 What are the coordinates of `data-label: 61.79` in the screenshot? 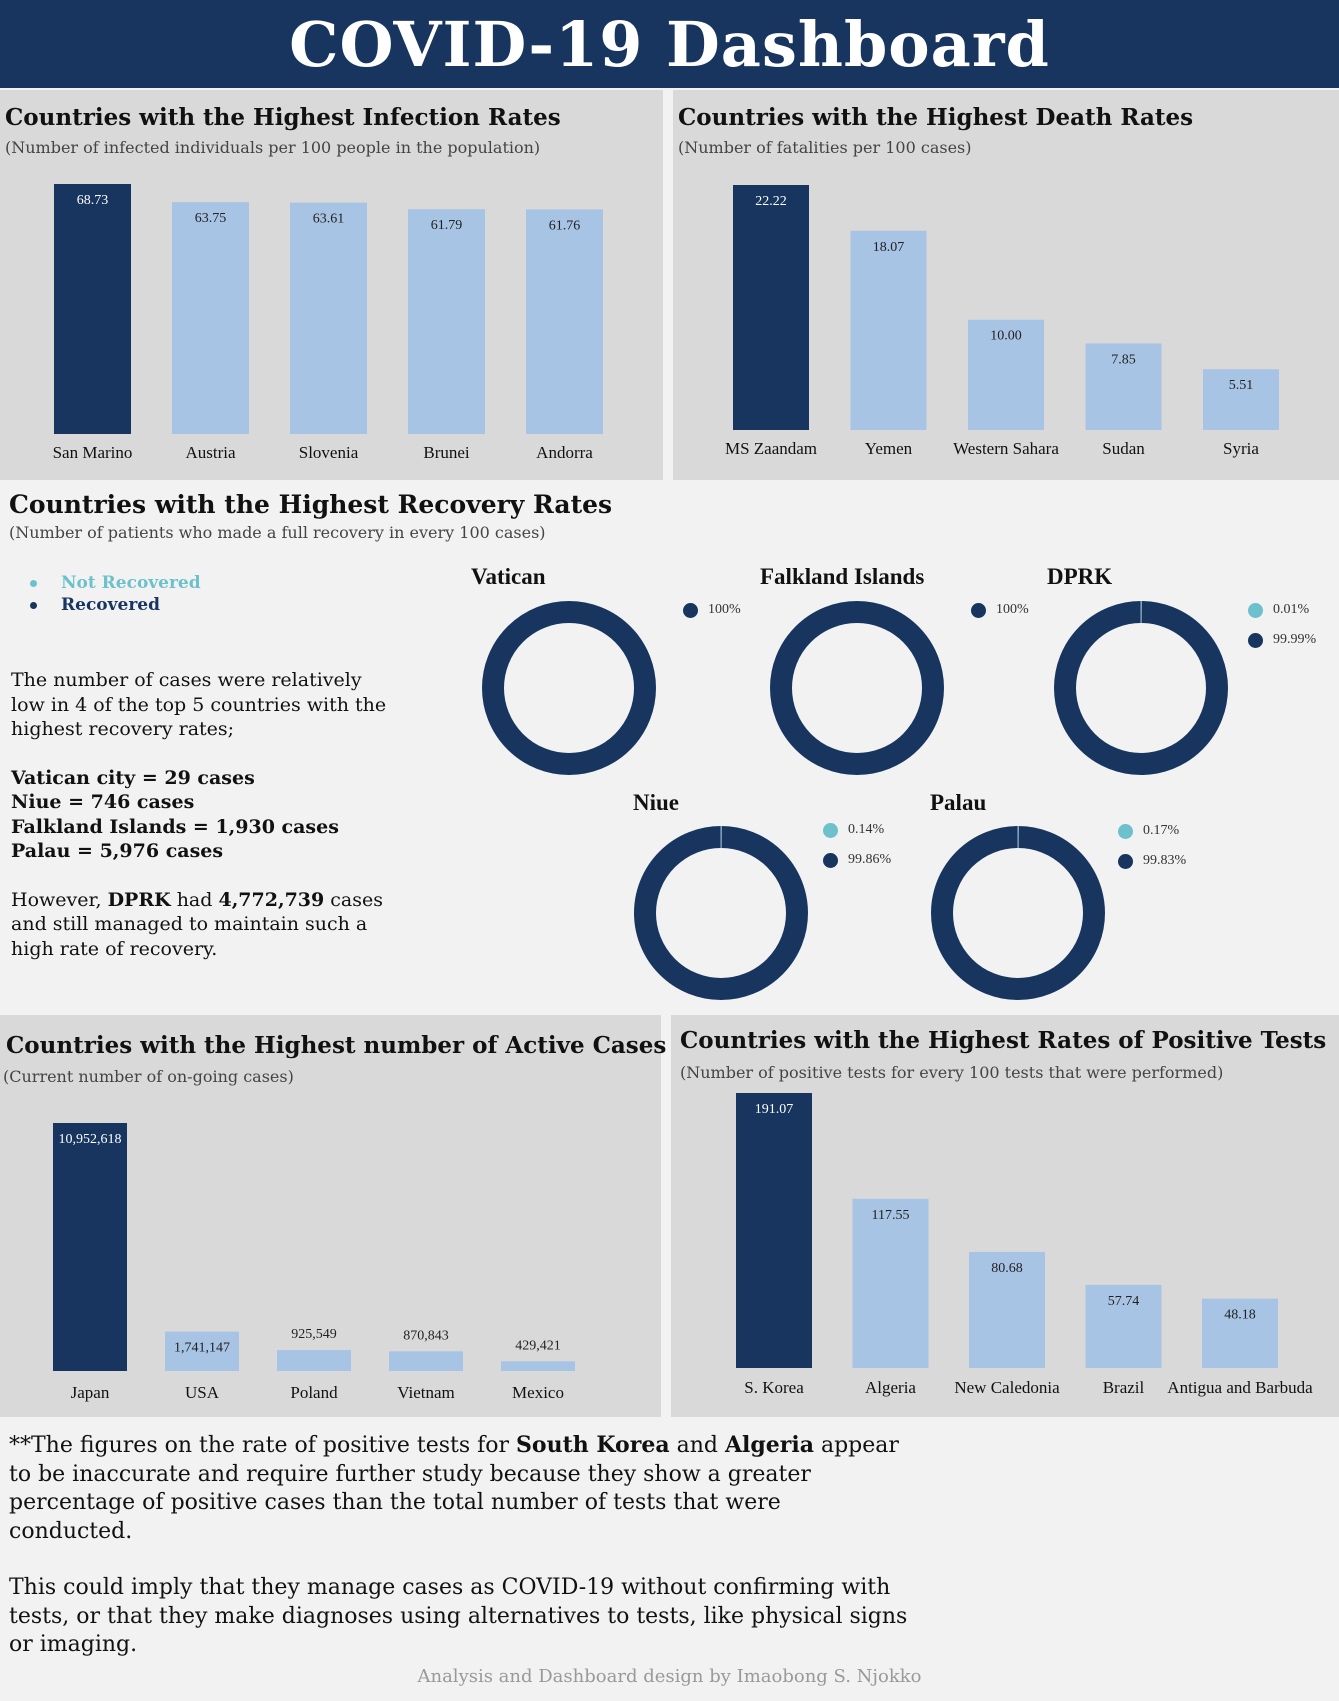 It's located at (447, 225).